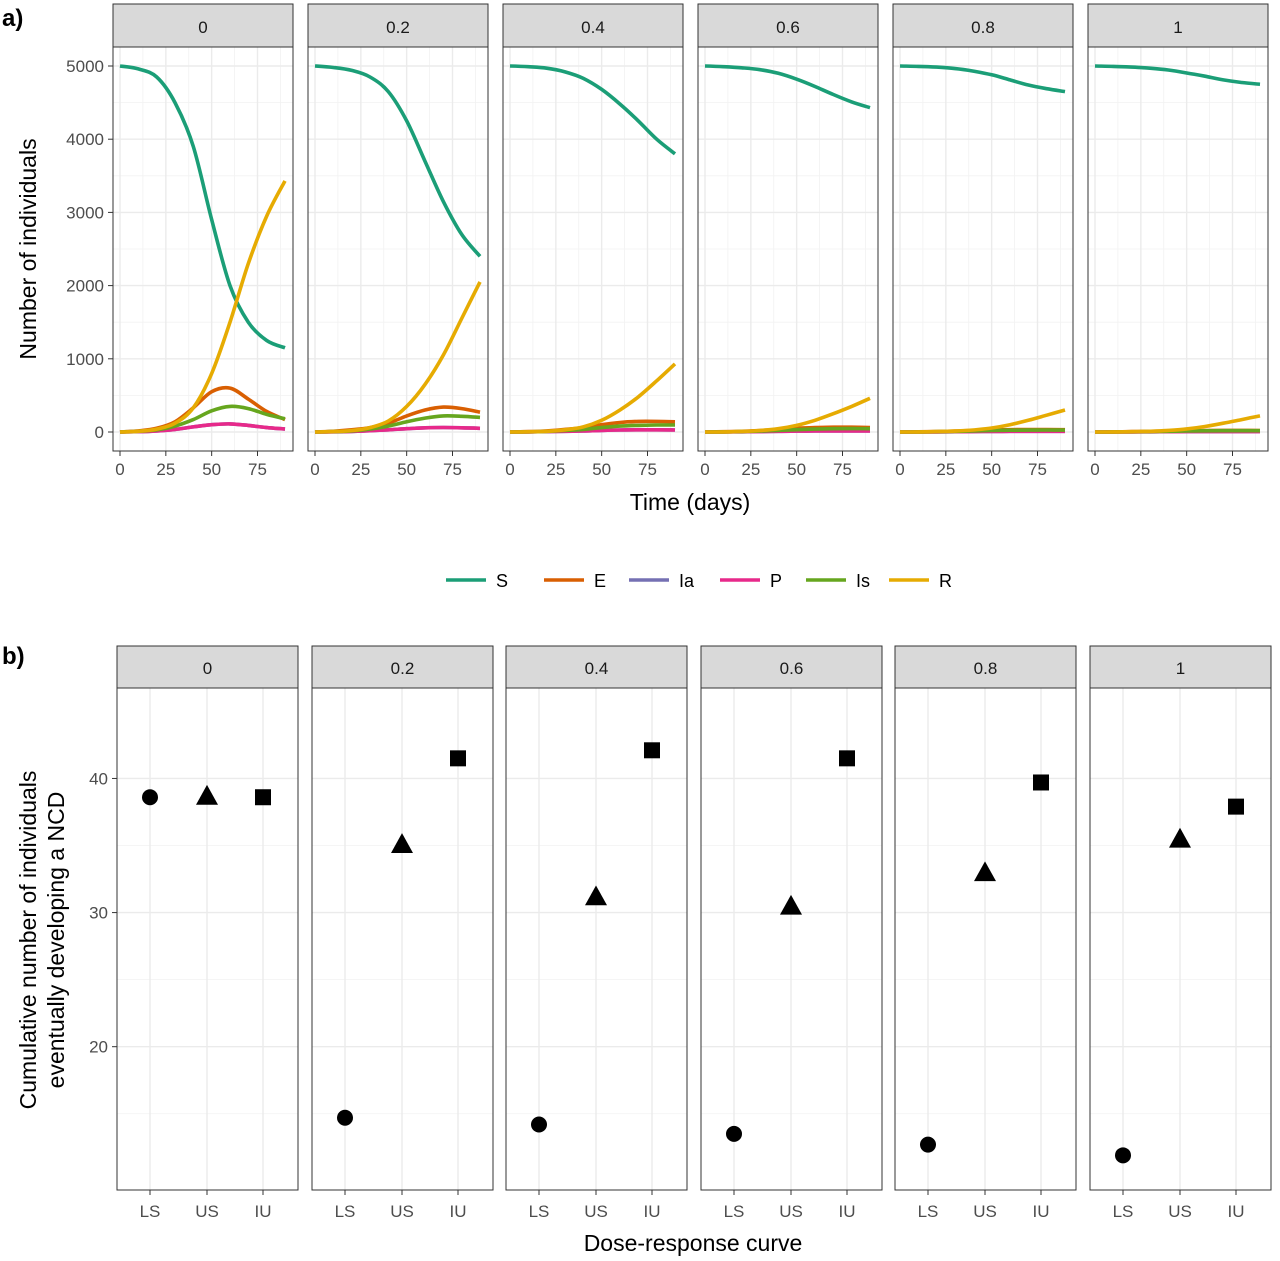 This screenshot has width=1280, height=1261. Describe the element at coordinates (502, 581) in the screenshot. I see `legend-label-s: S` at that location.